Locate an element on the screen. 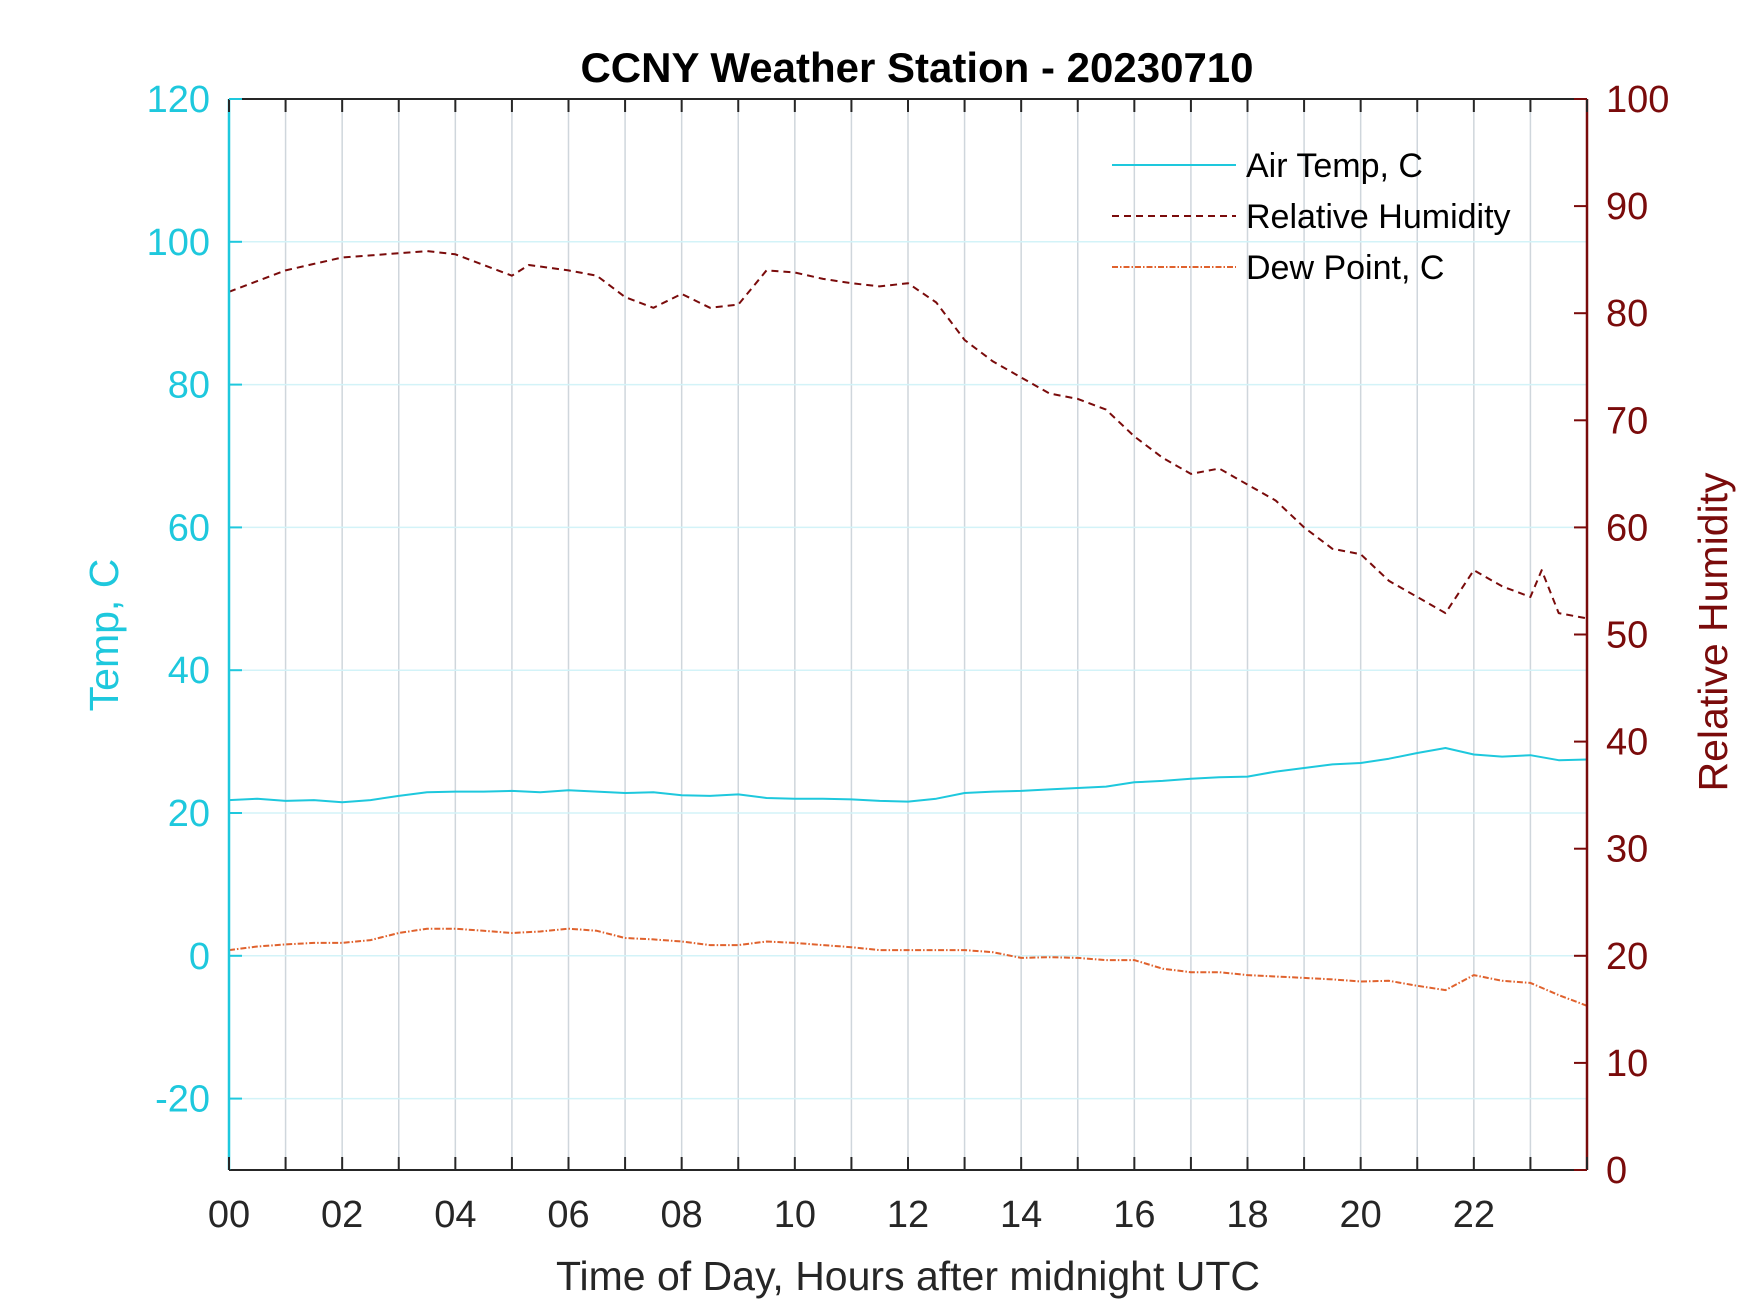  y-left-tick-label: 80 is located at coordinates (189, 386).